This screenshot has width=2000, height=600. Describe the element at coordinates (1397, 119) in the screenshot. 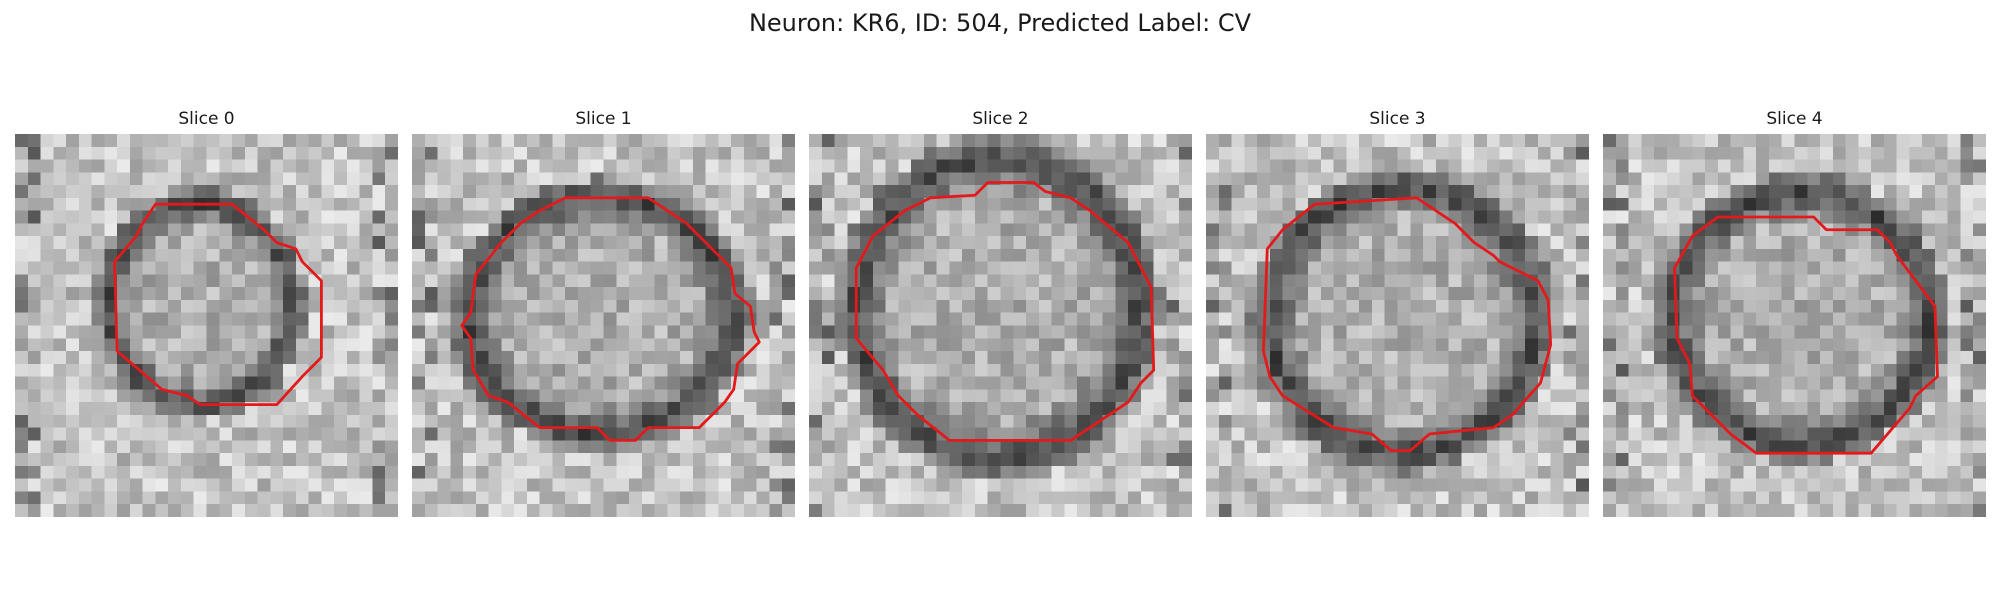

I see `slice-title: Slice 3` at that location.